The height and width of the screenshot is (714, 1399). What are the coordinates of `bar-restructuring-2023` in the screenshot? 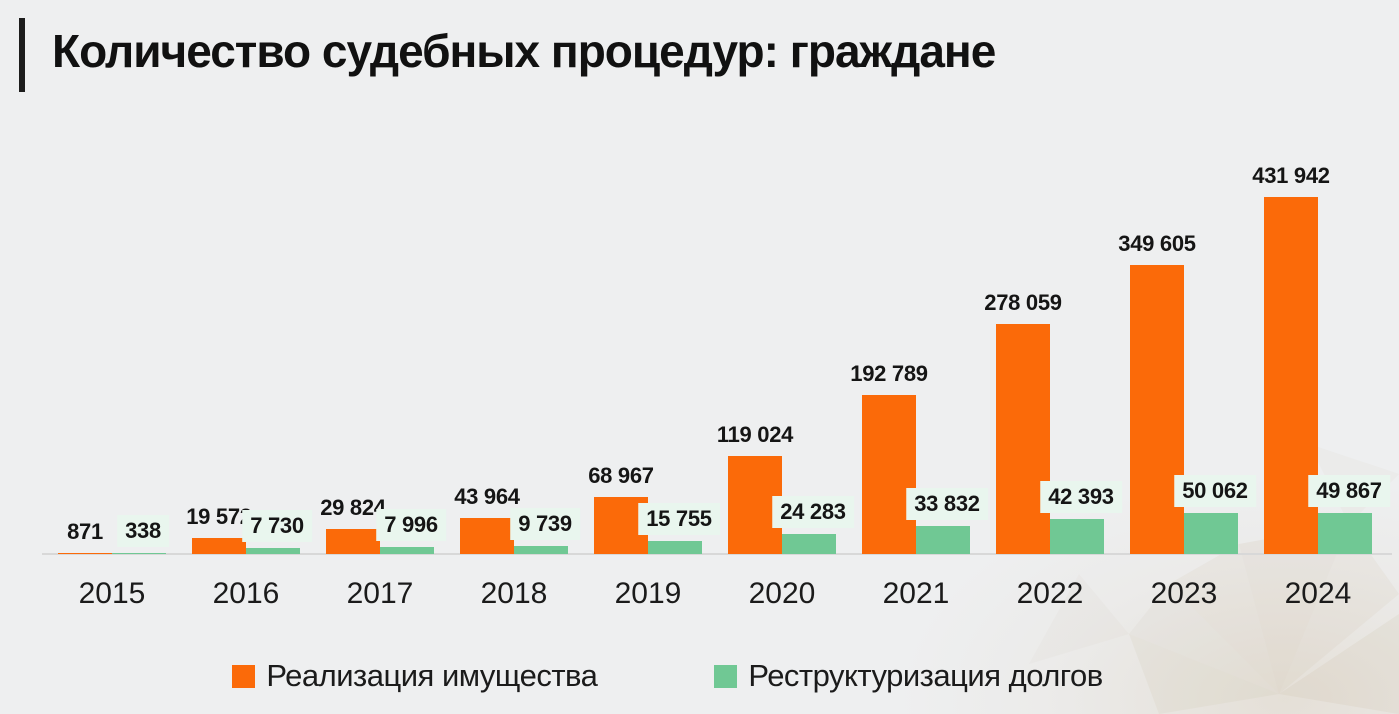 It's located at (1211, 533).